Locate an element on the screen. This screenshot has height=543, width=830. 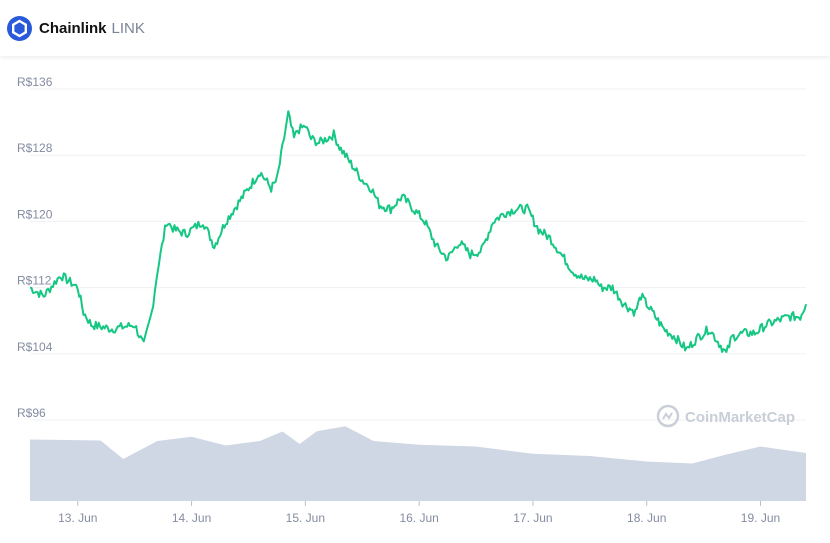
volume-area is located at coordinates (418, 463).